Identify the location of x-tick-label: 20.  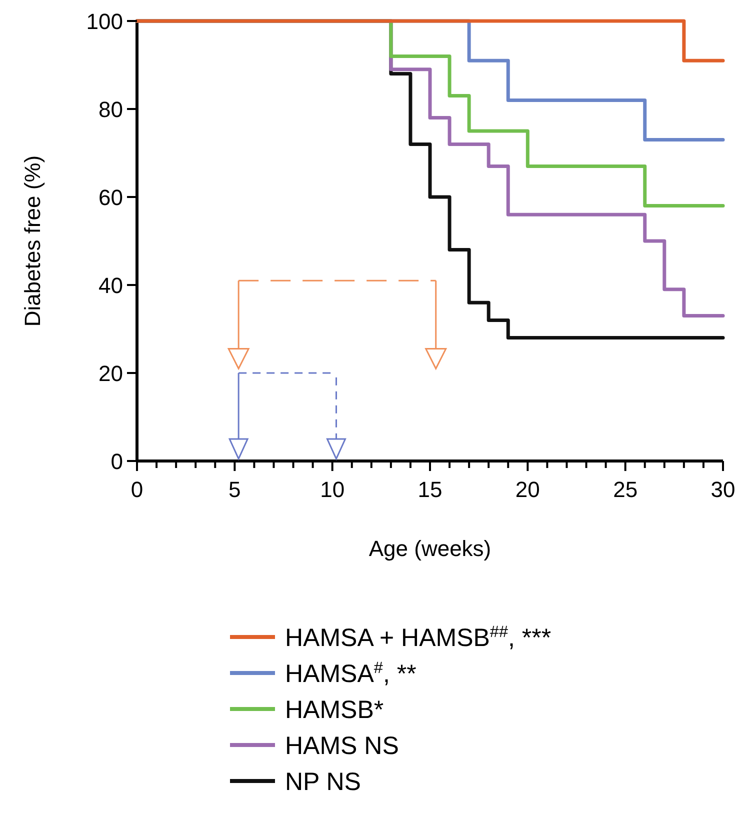
(527, 489).